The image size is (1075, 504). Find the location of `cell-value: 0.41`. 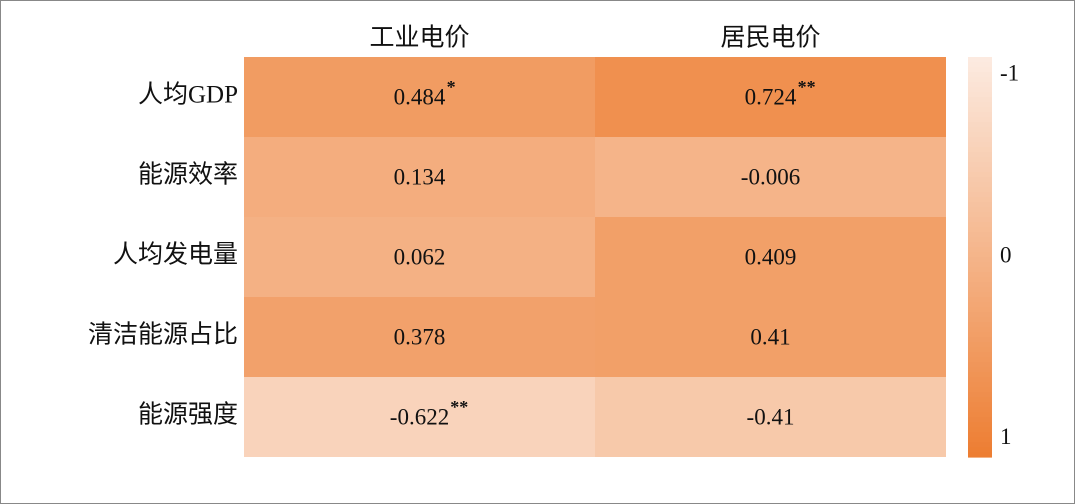

cell-value: 0.41 is located at coordinates (770, 336).